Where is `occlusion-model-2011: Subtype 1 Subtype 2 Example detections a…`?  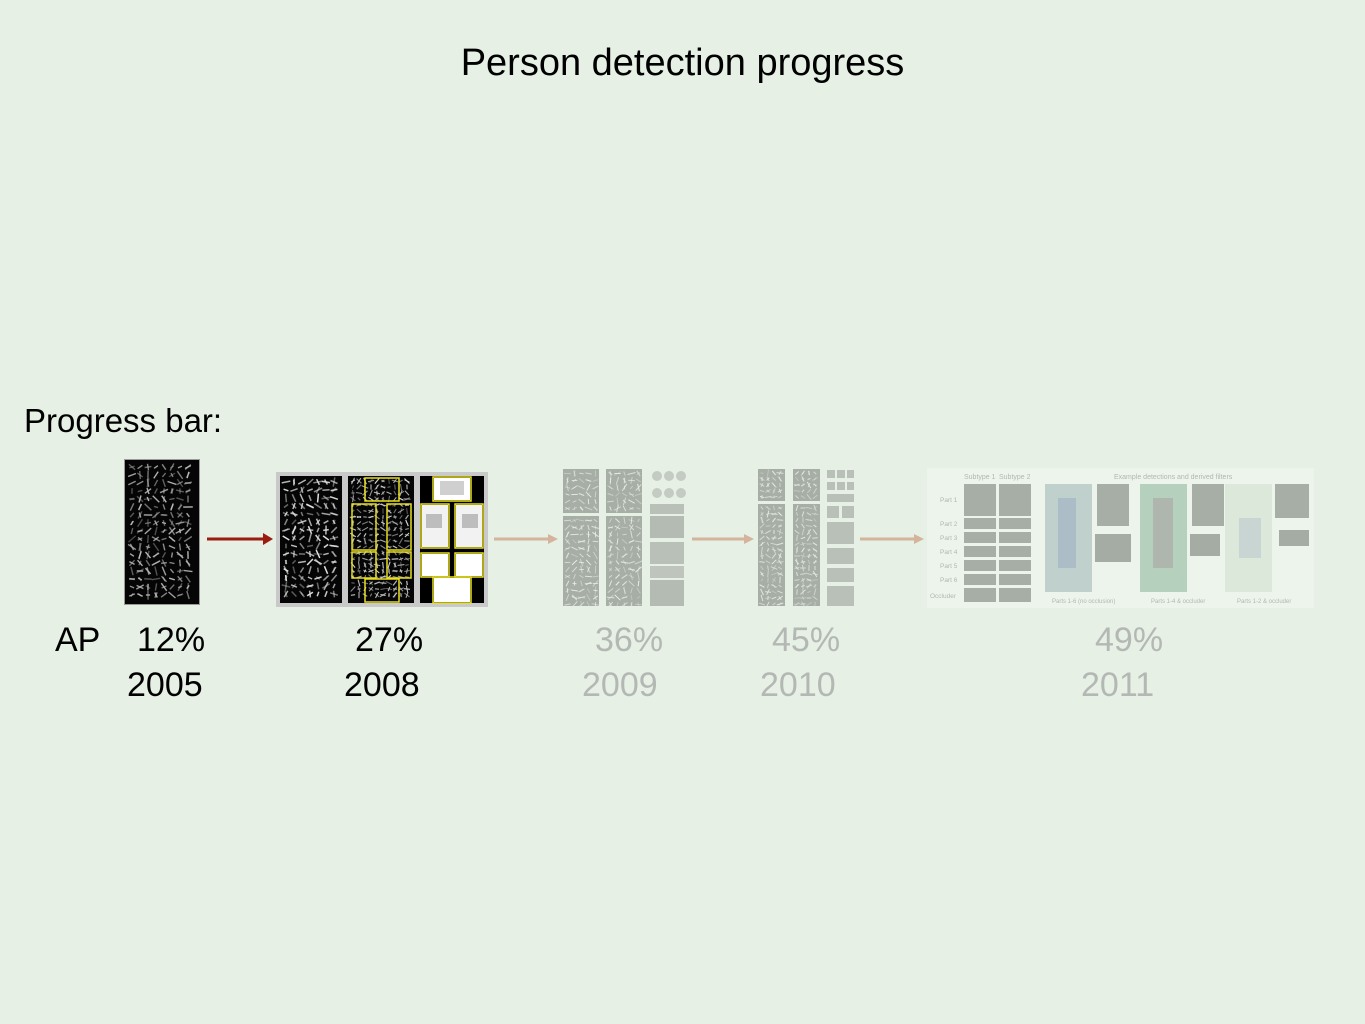 occlusion-model-2011: Subtype 1 Subtype 2 Example detections a… is located at coordinates (1120, 538).